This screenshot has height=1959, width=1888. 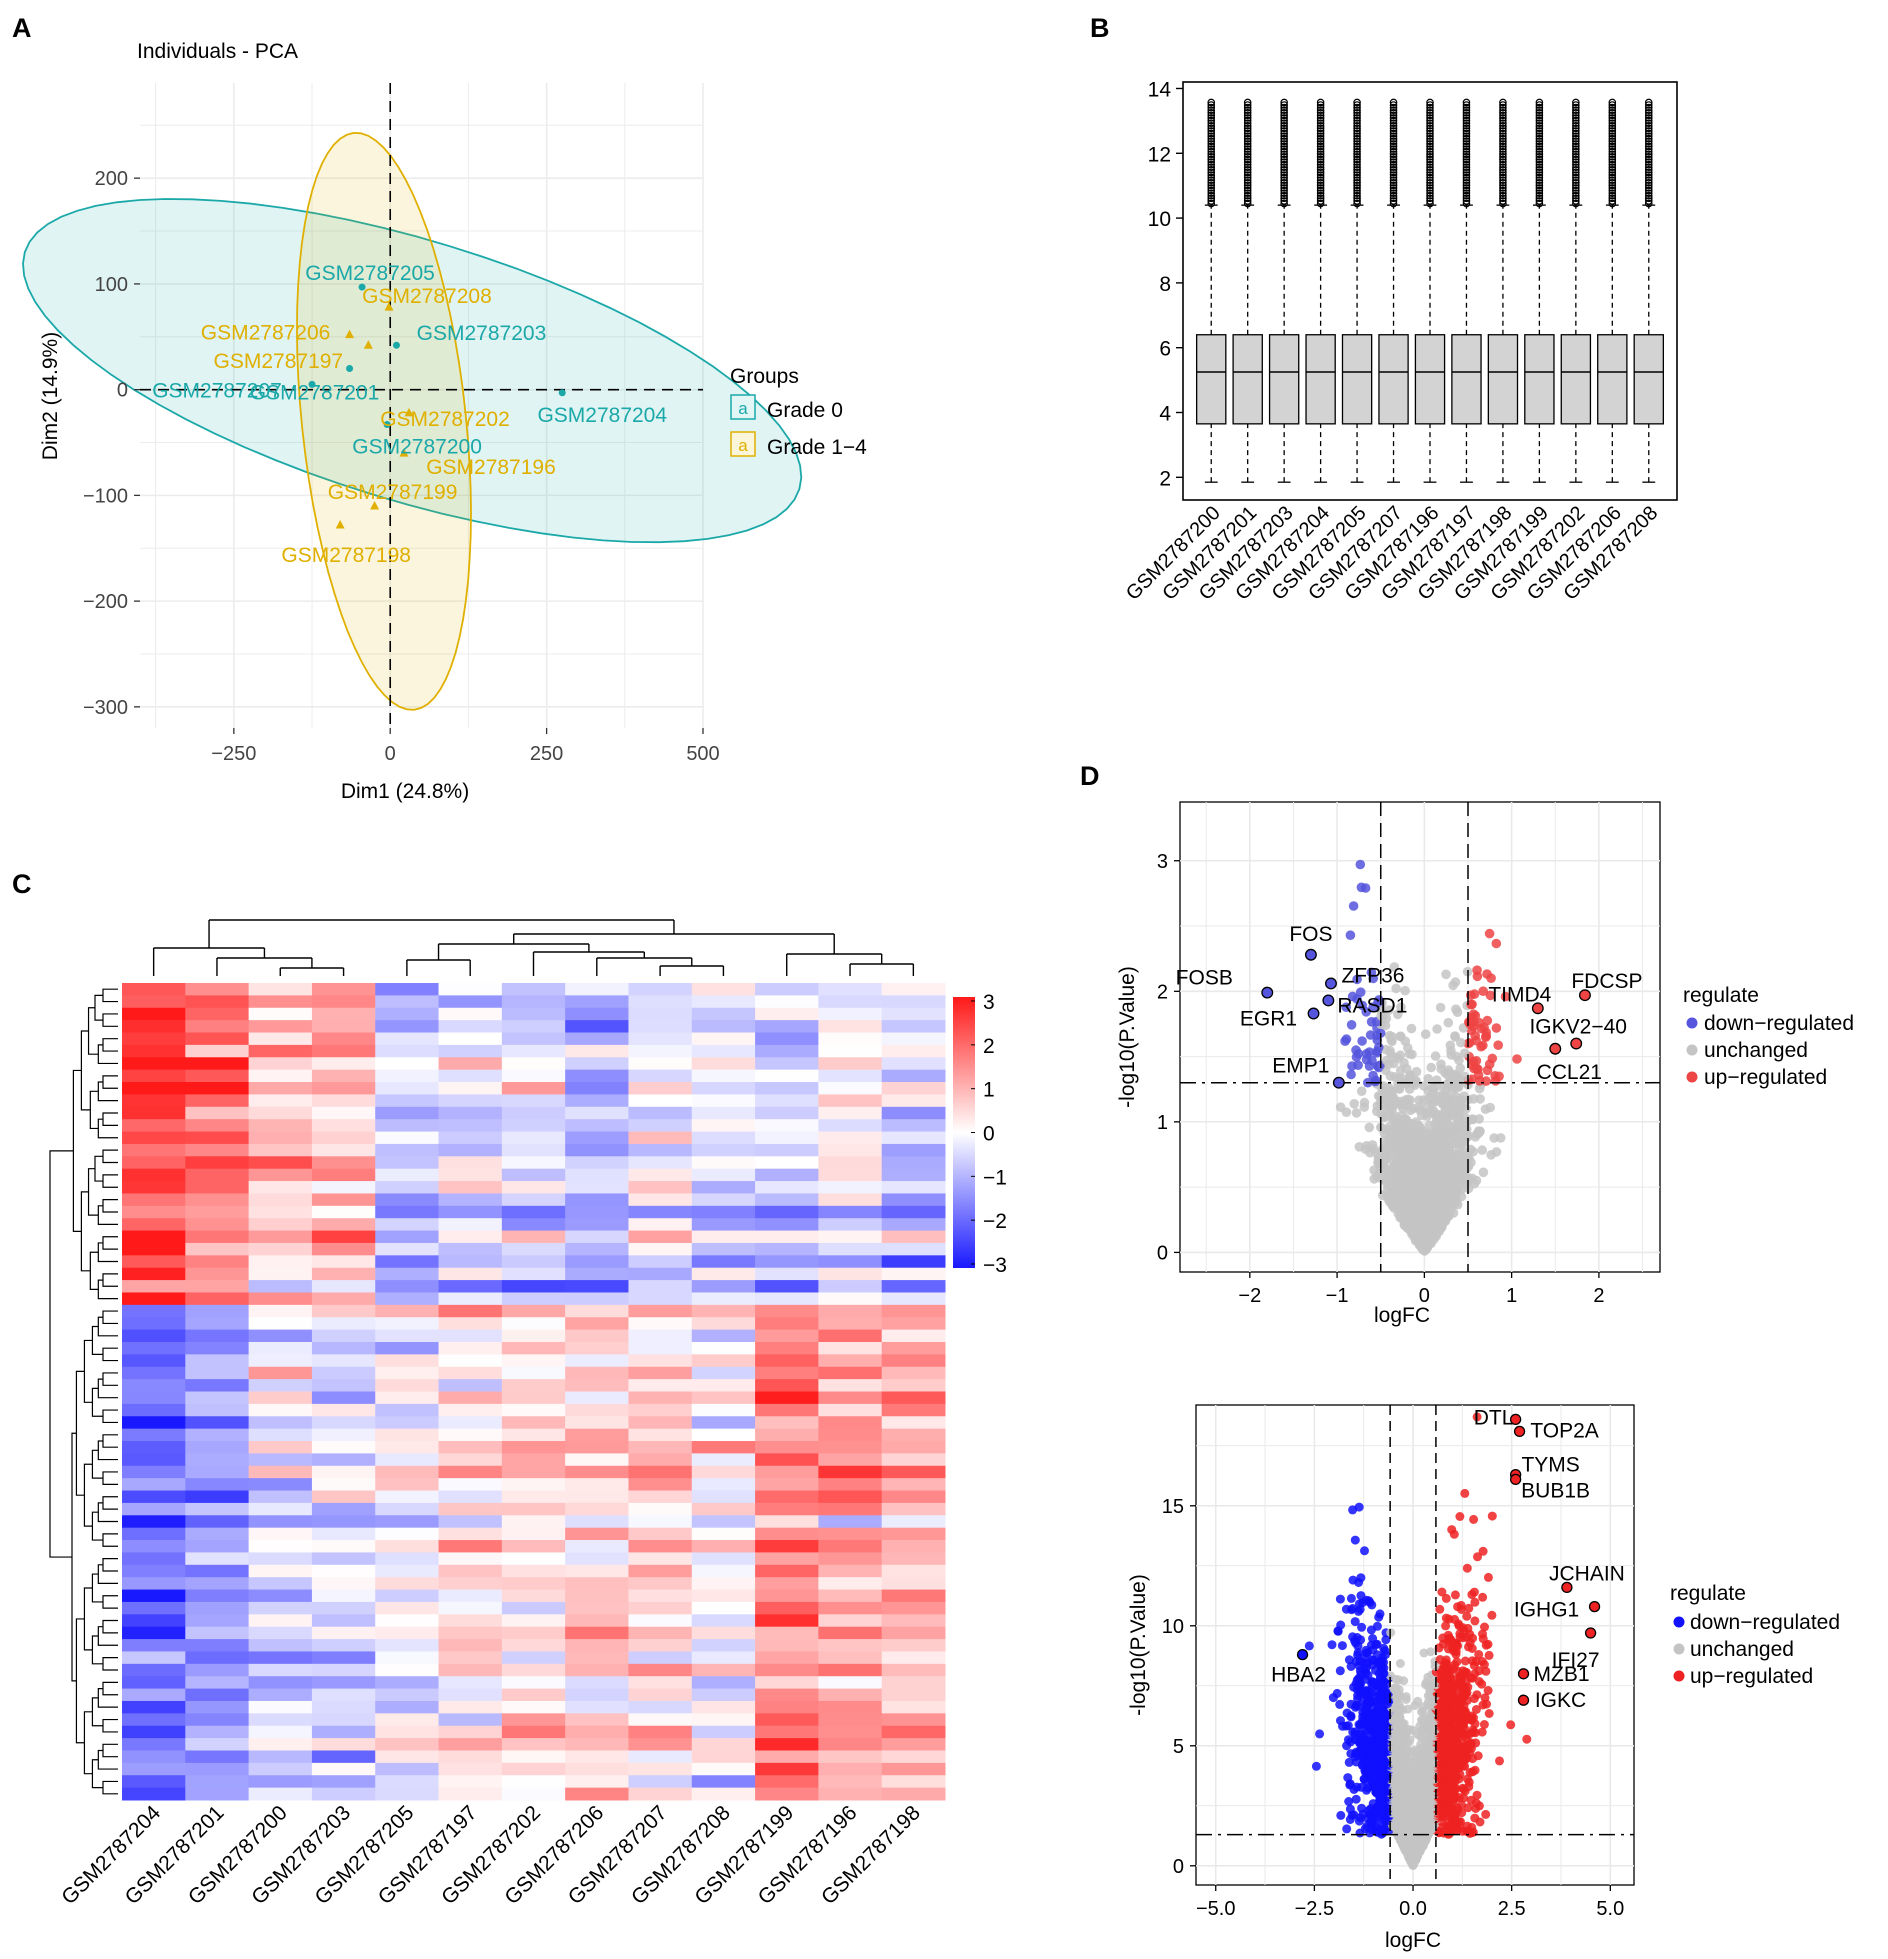 I want to click on volcano-top-gene-label: EMP1, so click(x=1300, y=1066).